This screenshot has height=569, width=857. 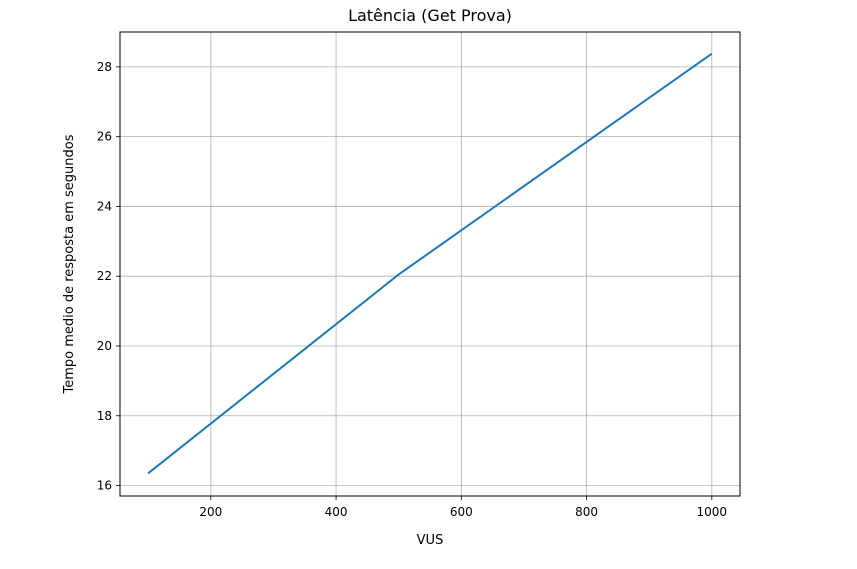 I want to click on y-tick-label: 26, so click(x=104, y=137).